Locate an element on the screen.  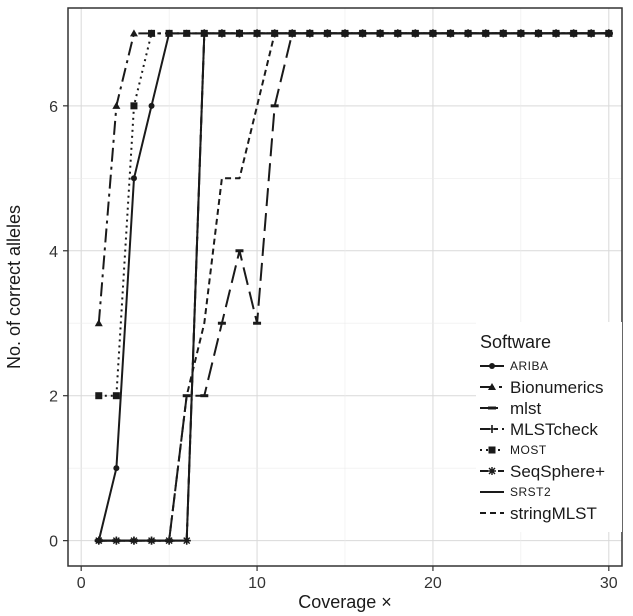
x-tick-label: 0 is located at coordinates (81, 583).